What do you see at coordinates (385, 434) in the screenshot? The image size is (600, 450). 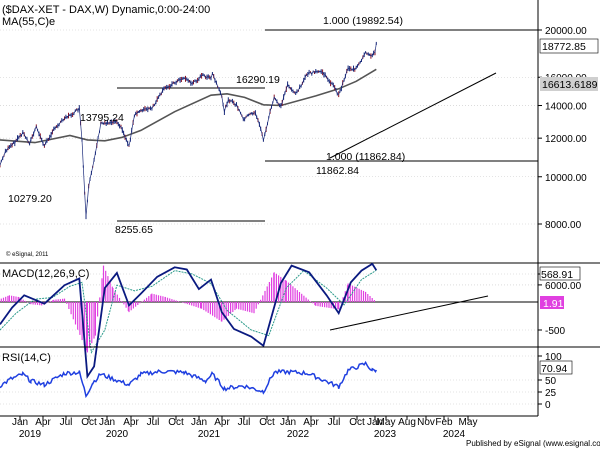 I see `x-year-label: 2023` at bounding box center [385, 434].